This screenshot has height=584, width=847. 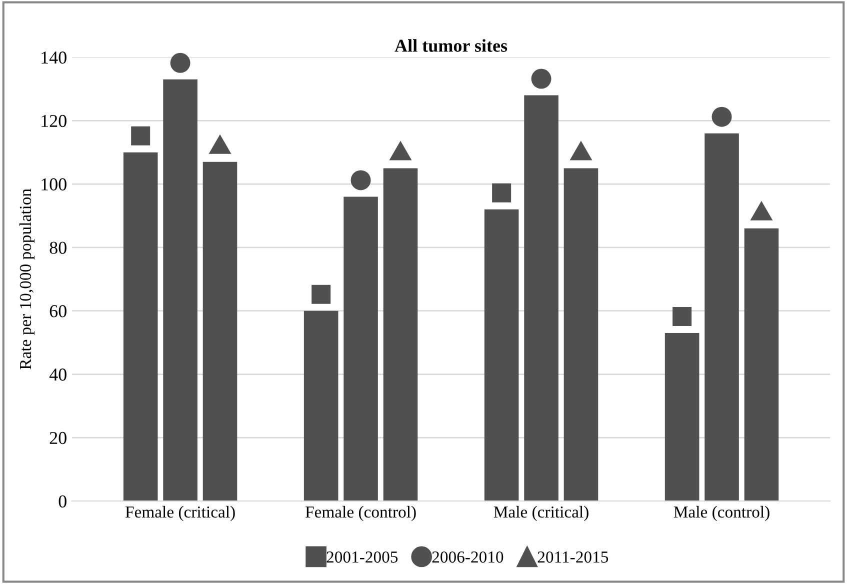 I want to click on y-tick-label: 60, so click(x=58, y=311).